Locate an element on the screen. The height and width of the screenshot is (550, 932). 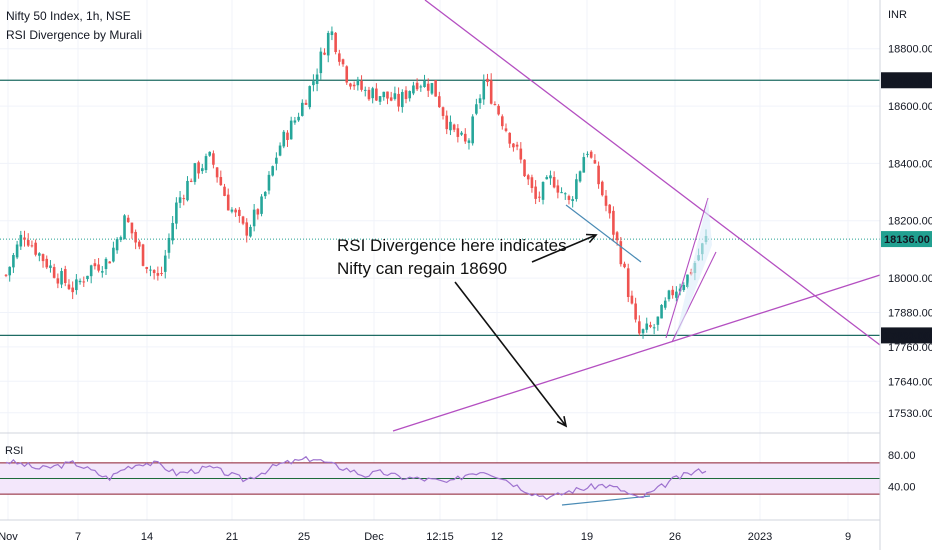
price-tick-label: 18600.00 is located at coordinates (910, 107).